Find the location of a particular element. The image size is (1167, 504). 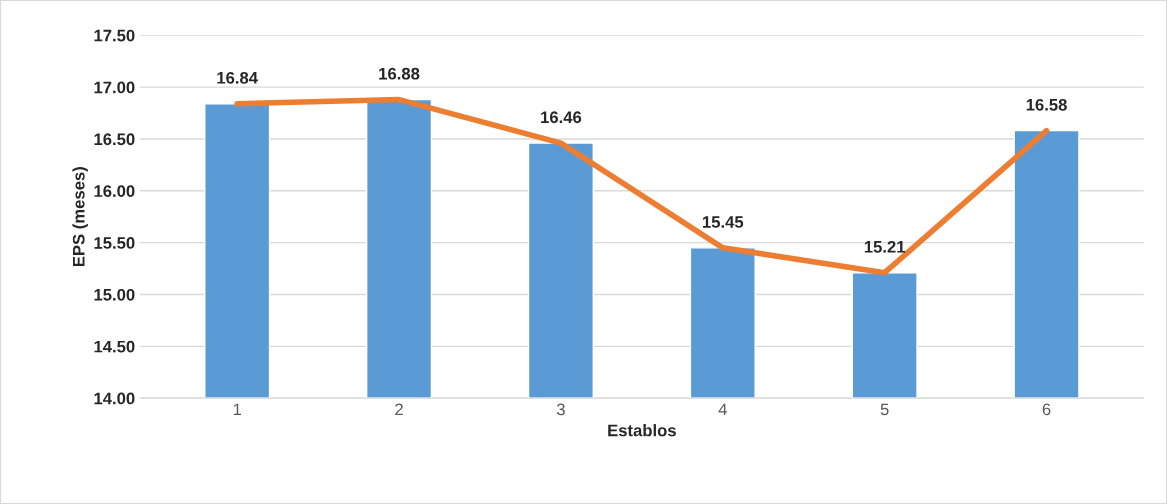

data-label: 16.88 is located at coordinates (399, 73).